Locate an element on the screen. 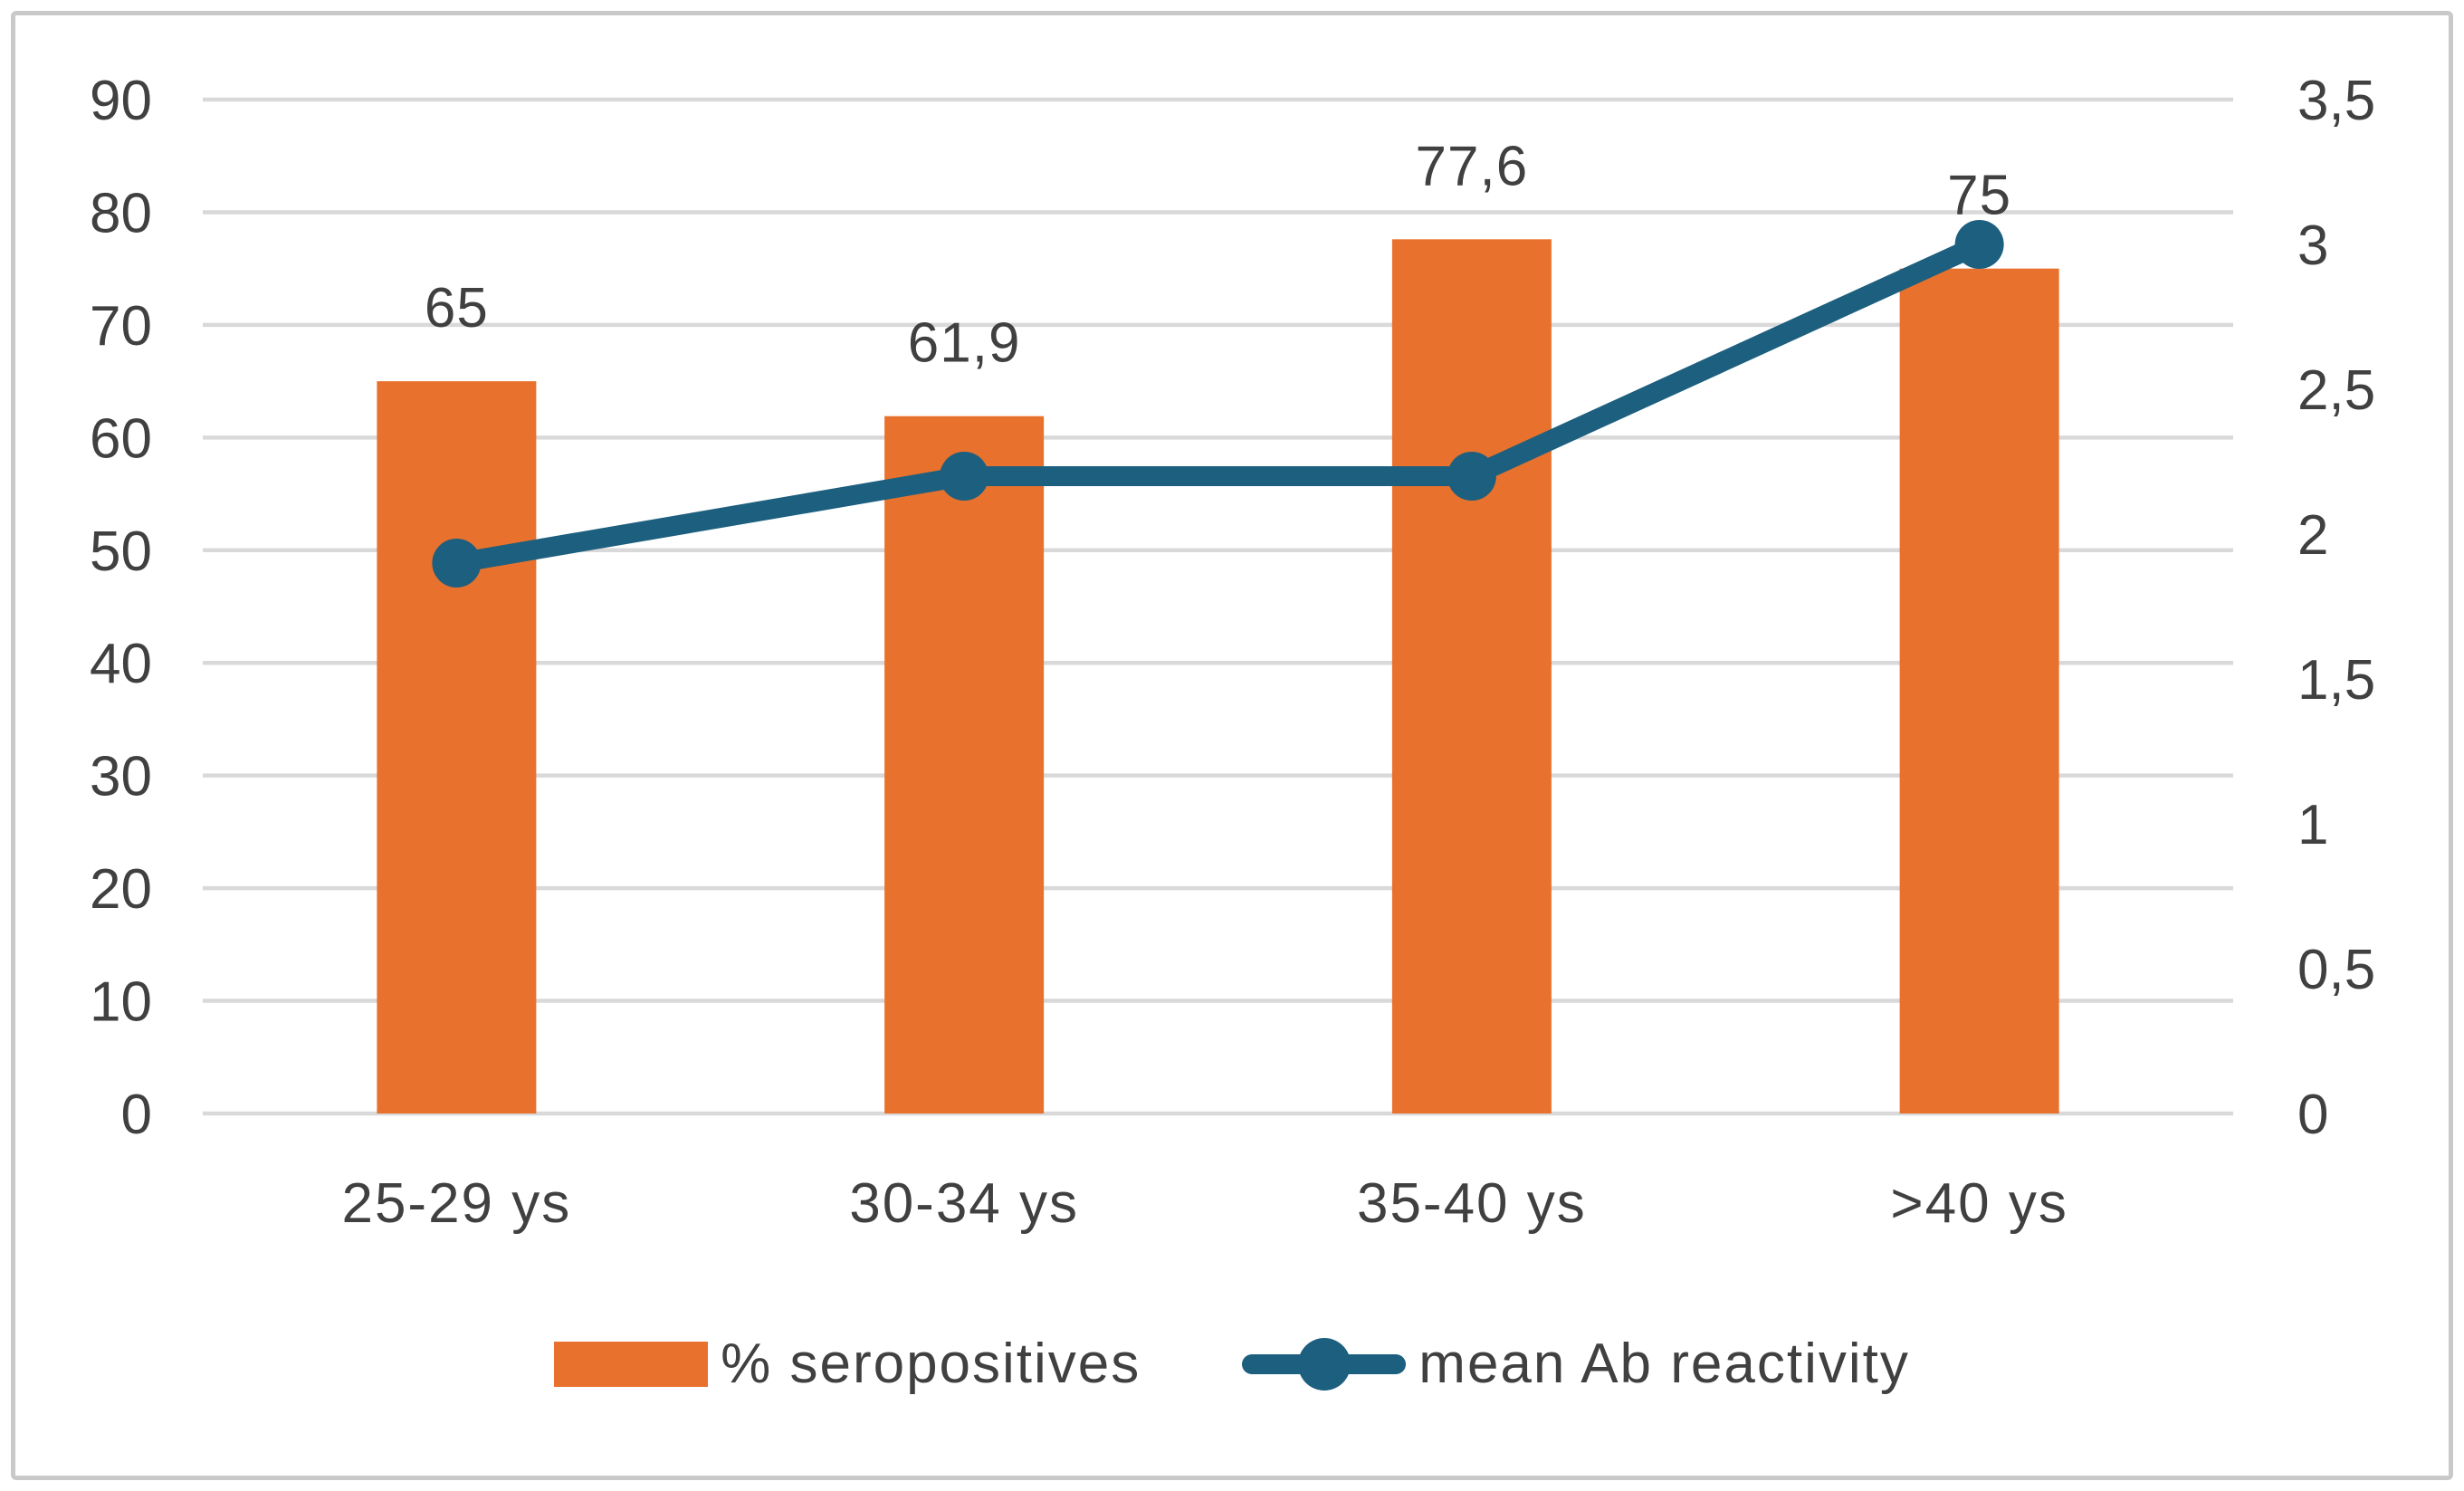 Image resolution: width=2464 pixels, height=1491 pixels. bar-series-swatch-icon is located at coordinates (631, 1364).